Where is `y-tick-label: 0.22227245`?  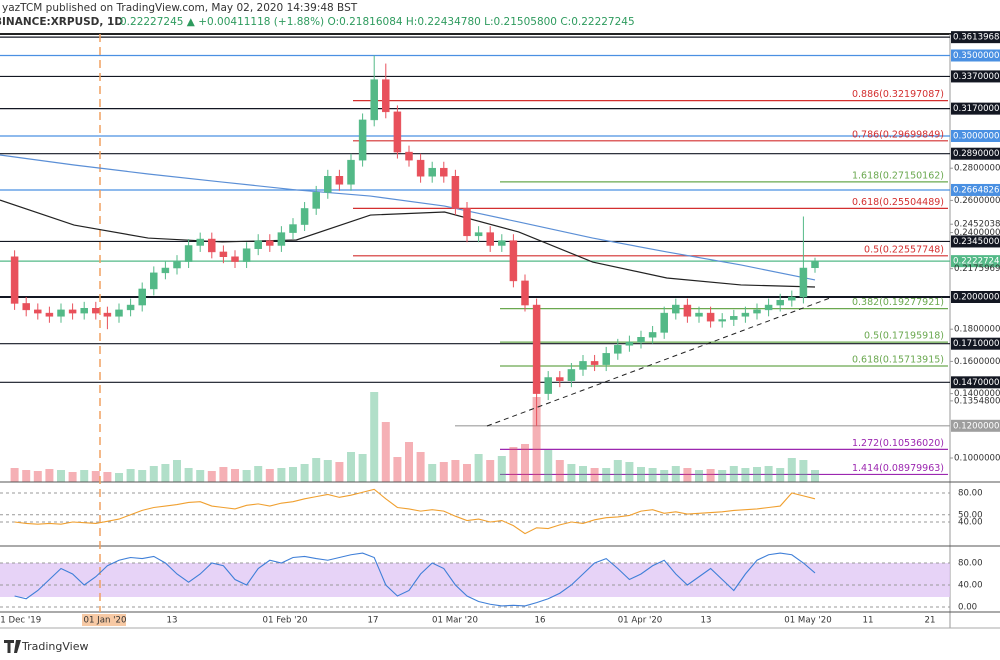 y-tick-label: 0.22227245 is located at coordinates (976, 262).